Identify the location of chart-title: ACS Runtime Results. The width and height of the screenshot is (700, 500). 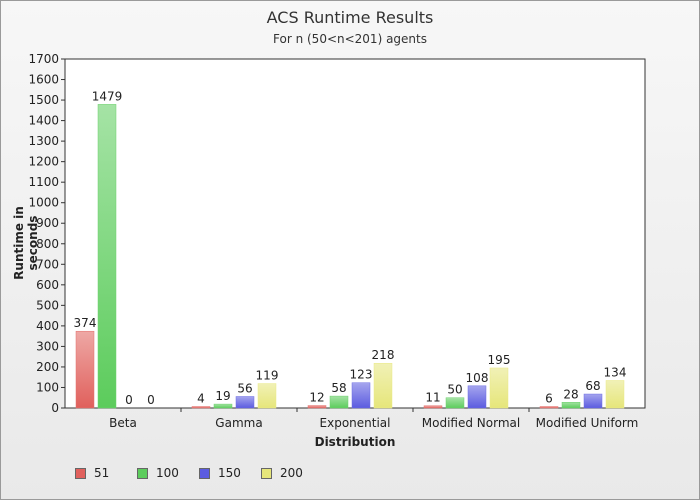
(350, 17).